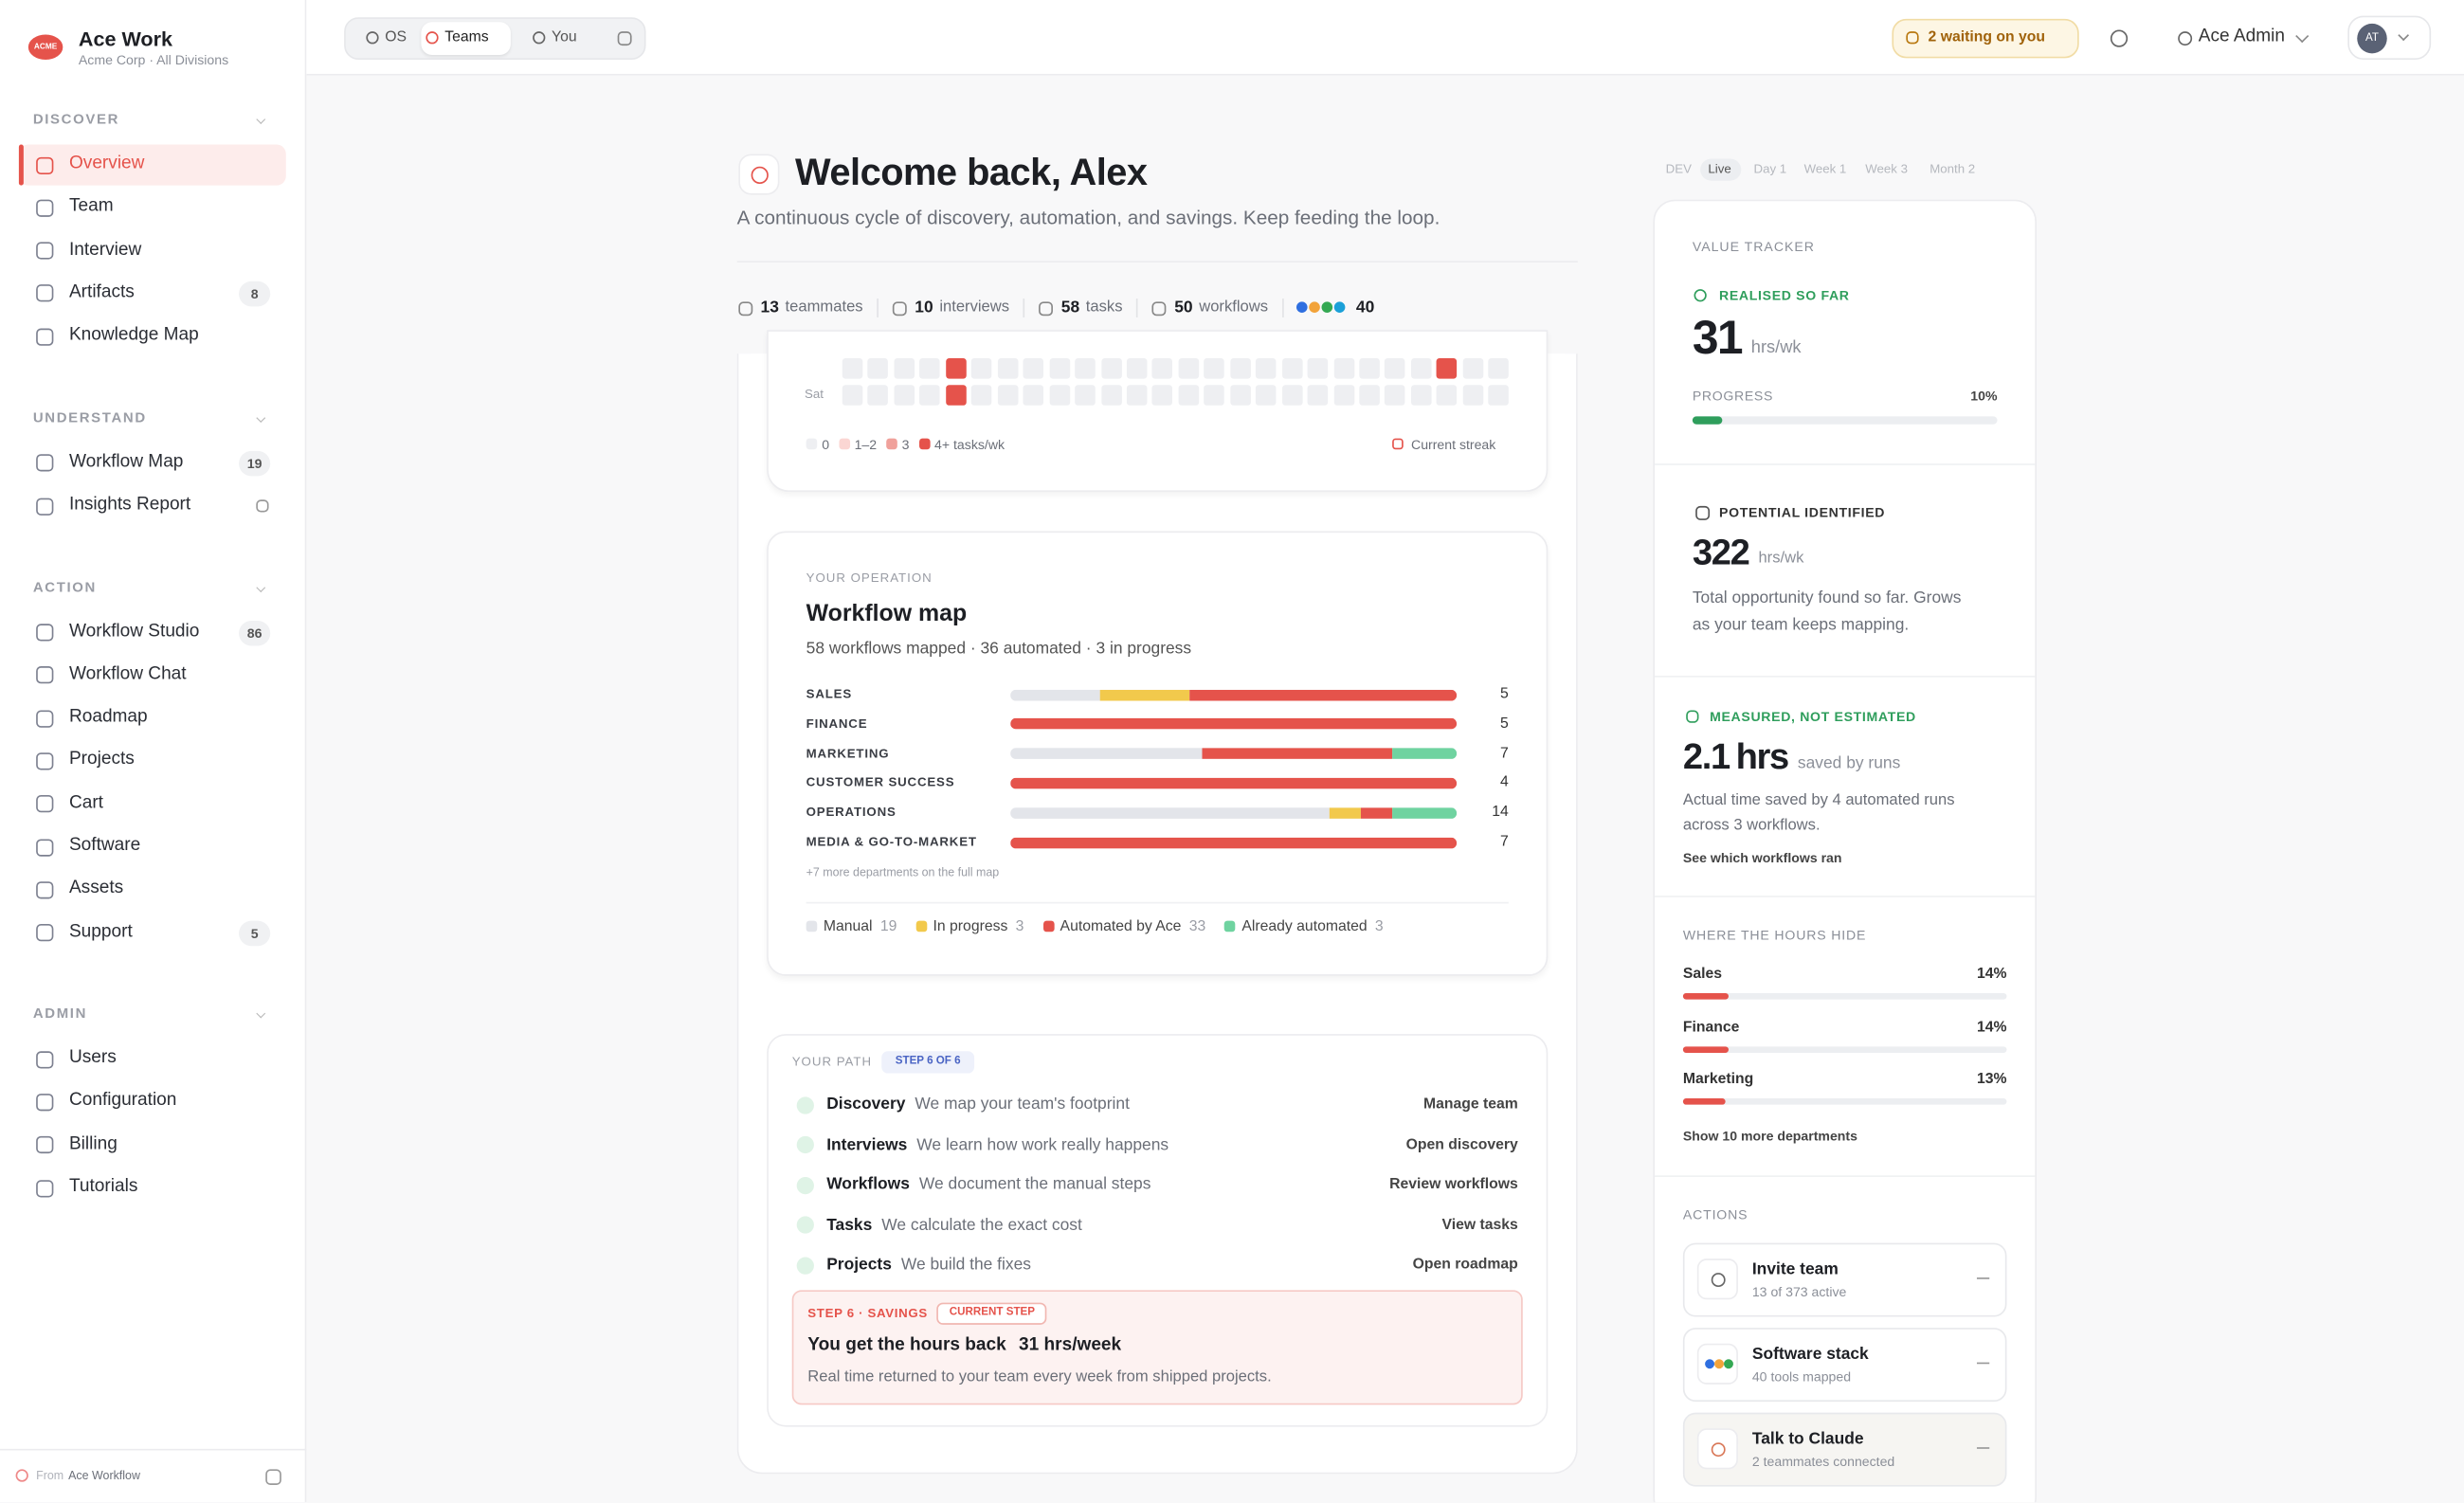  Describe the element at coordinates (859, 1265) in the screenshot. I see `step-title: Projects` at that location.